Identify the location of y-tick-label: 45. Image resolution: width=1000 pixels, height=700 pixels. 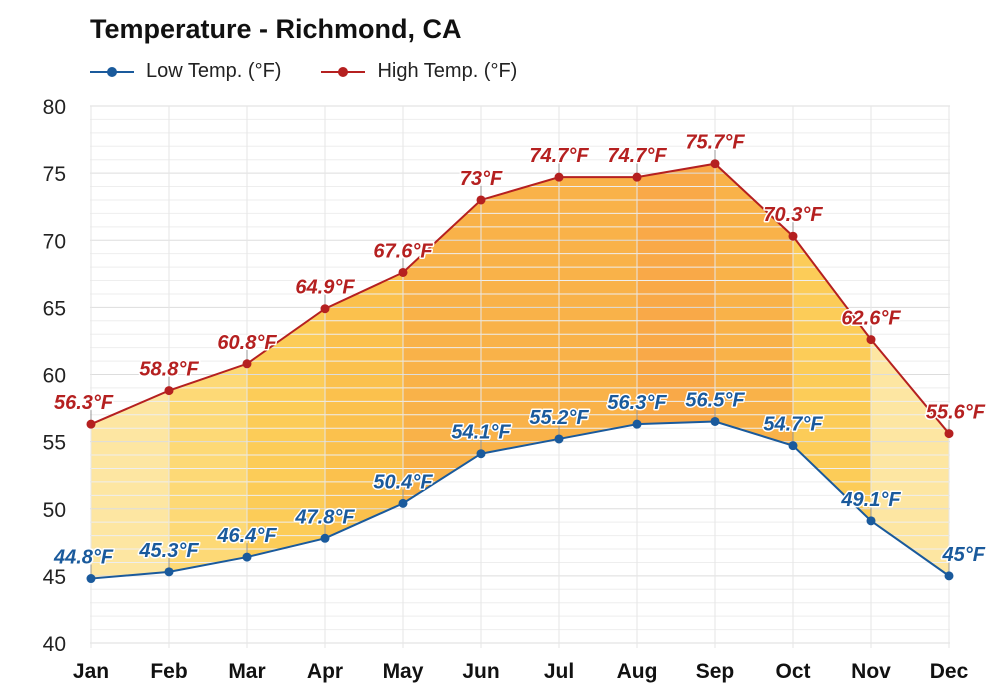
(54, 577).